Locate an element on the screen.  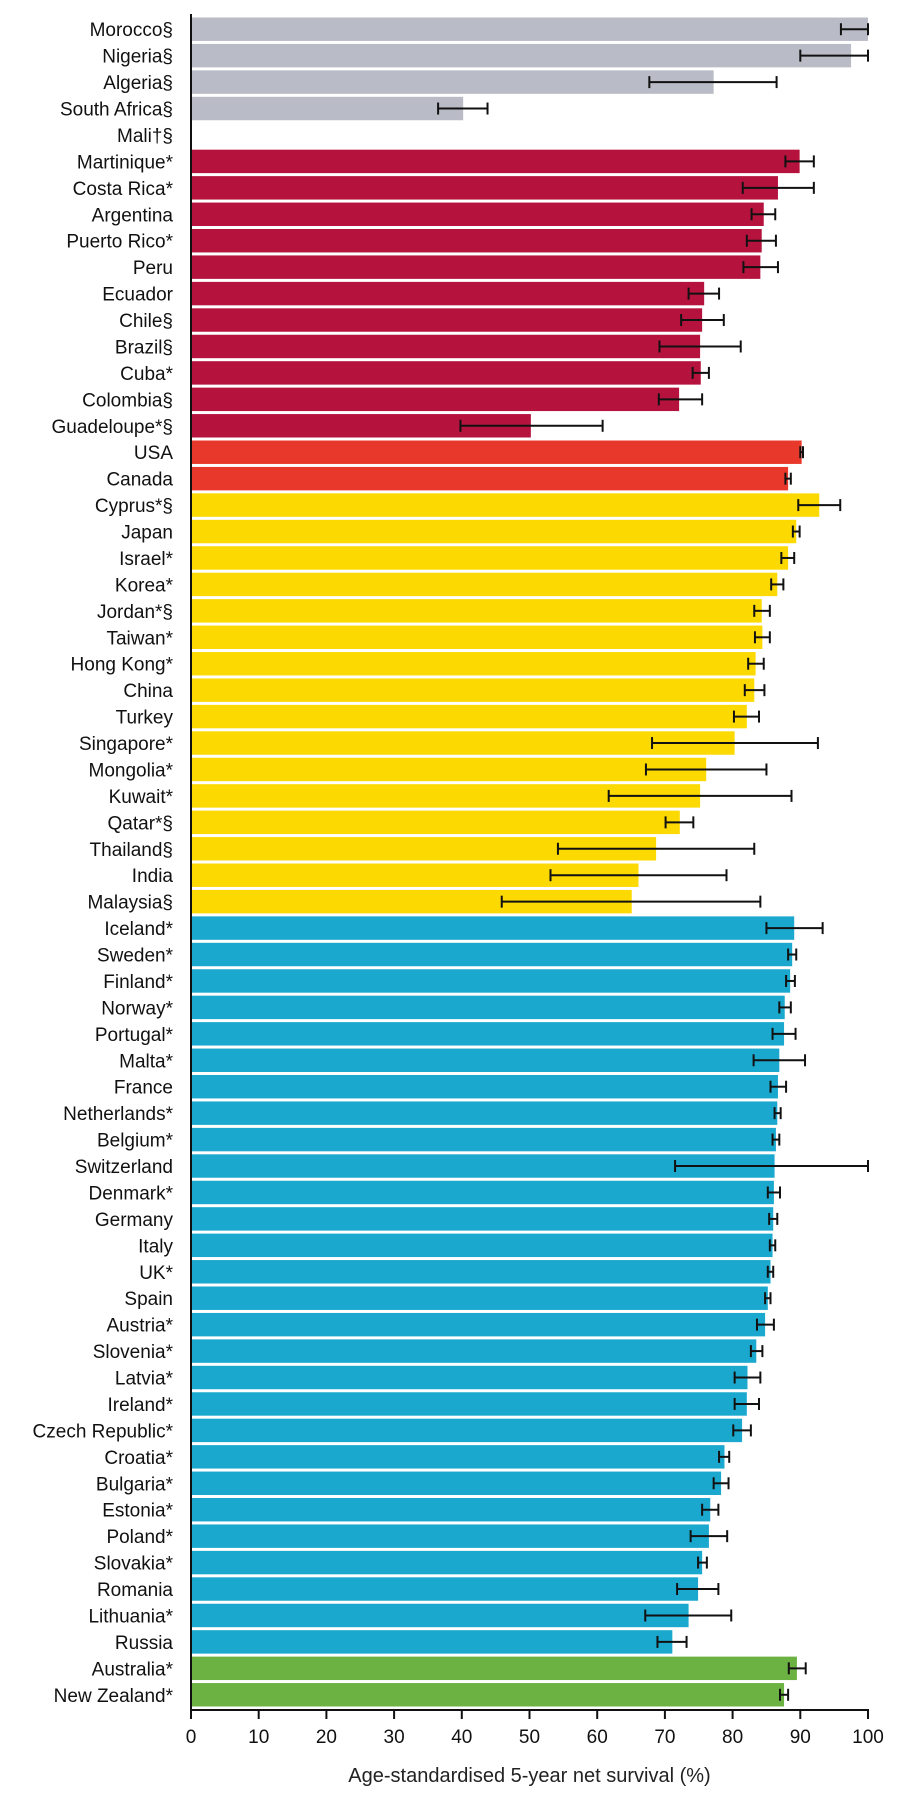
category-label: Ireland* is located at coordinates (141, 1405).